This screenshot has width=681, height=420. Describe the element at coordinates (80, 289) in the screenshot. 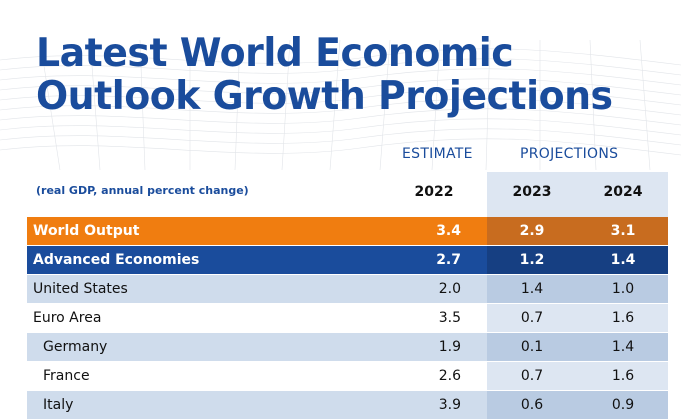

I see `row-label: United States` at that location.